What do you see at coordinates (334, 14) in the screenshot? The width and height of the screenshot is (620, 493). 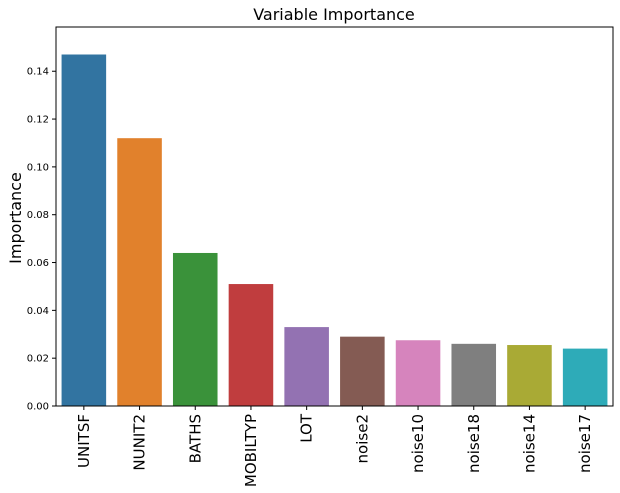 I see `chart-title: Variable Importance` at bounding box center [334, 14].